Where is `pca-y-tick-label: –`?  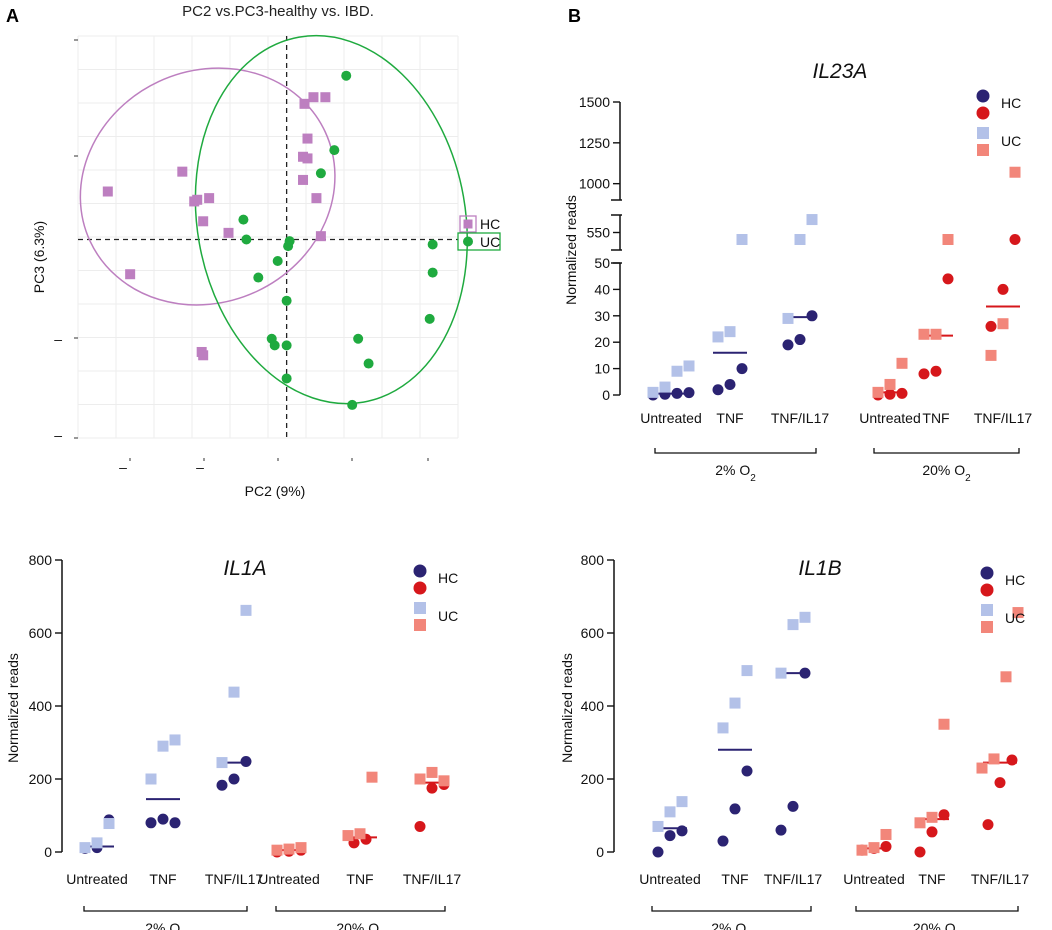 pca-y-tick-label: – is located at coordinates (58, 339).